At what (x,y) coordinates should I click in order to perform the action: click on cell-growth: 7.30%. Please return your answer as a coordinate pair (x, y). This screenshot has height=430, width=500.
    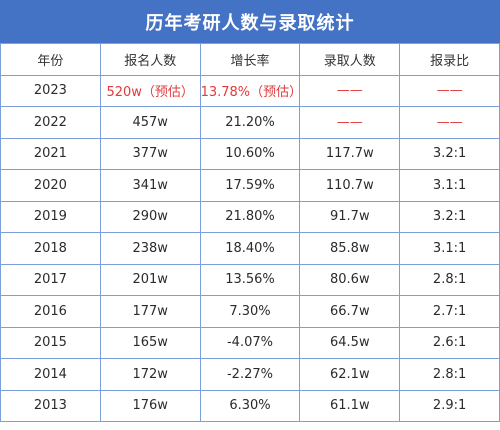
    Looking at the image, I should click on (250, 311).